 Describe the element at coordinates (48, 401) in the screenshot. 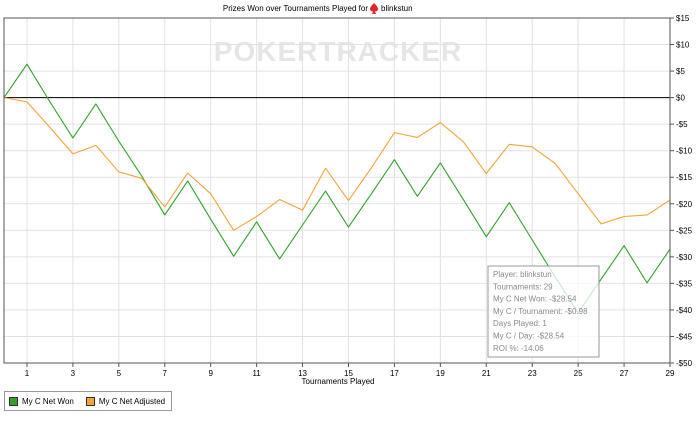

I see `legend-label-net-won: My C Net Won` at that location.